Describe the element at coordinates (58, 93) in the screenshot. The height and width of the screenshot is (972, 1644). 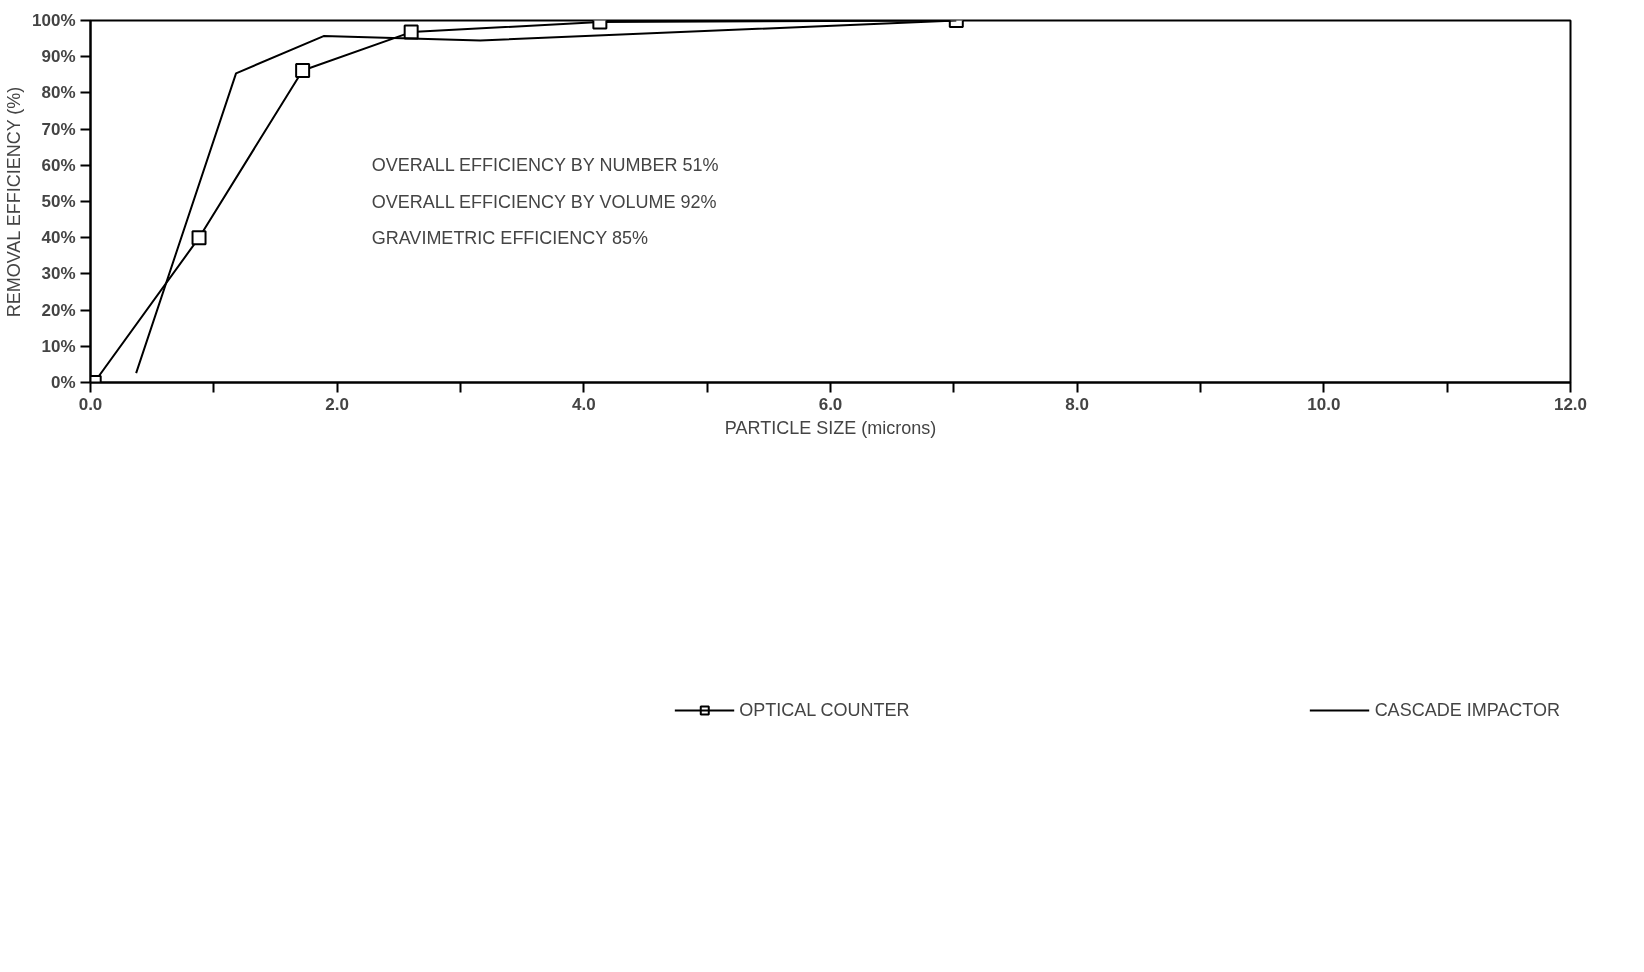
I see `y-tick-label: 80%` at that location.